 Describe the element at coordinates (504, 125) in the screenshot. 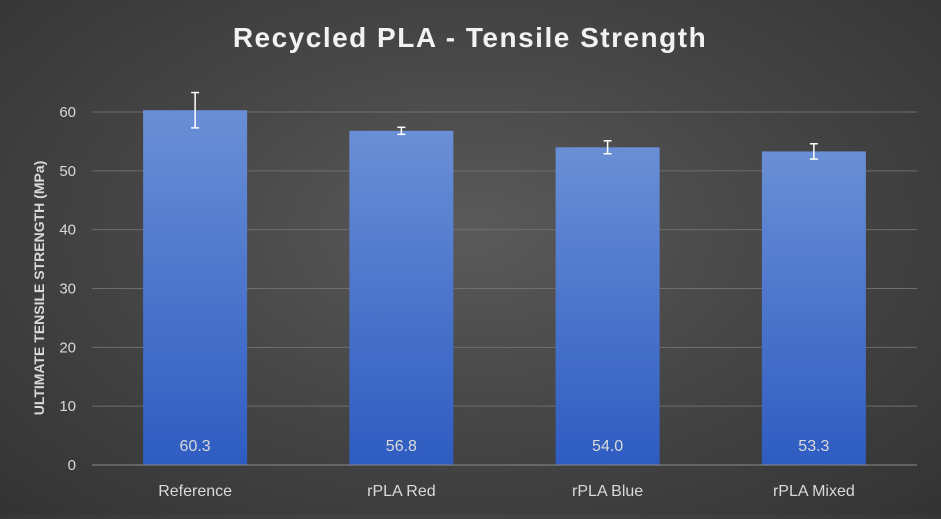

I see `error-bars` at that location.